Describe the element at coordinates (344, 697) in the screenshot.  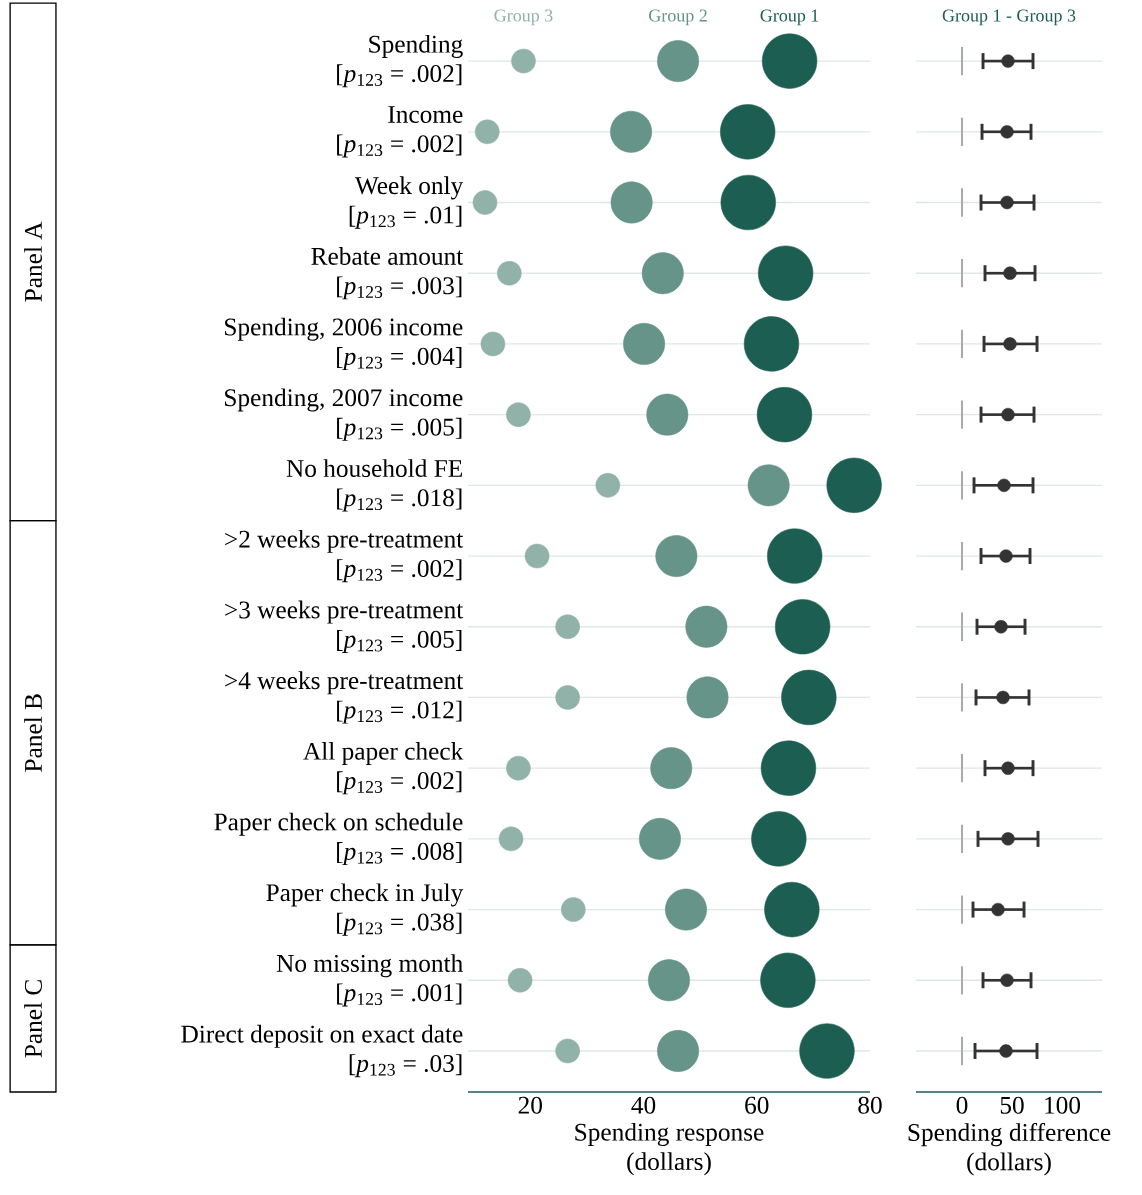
I see `y-tick-label: >4 weeks pre-treatment [p$_{123}$ = .012]` at that location.